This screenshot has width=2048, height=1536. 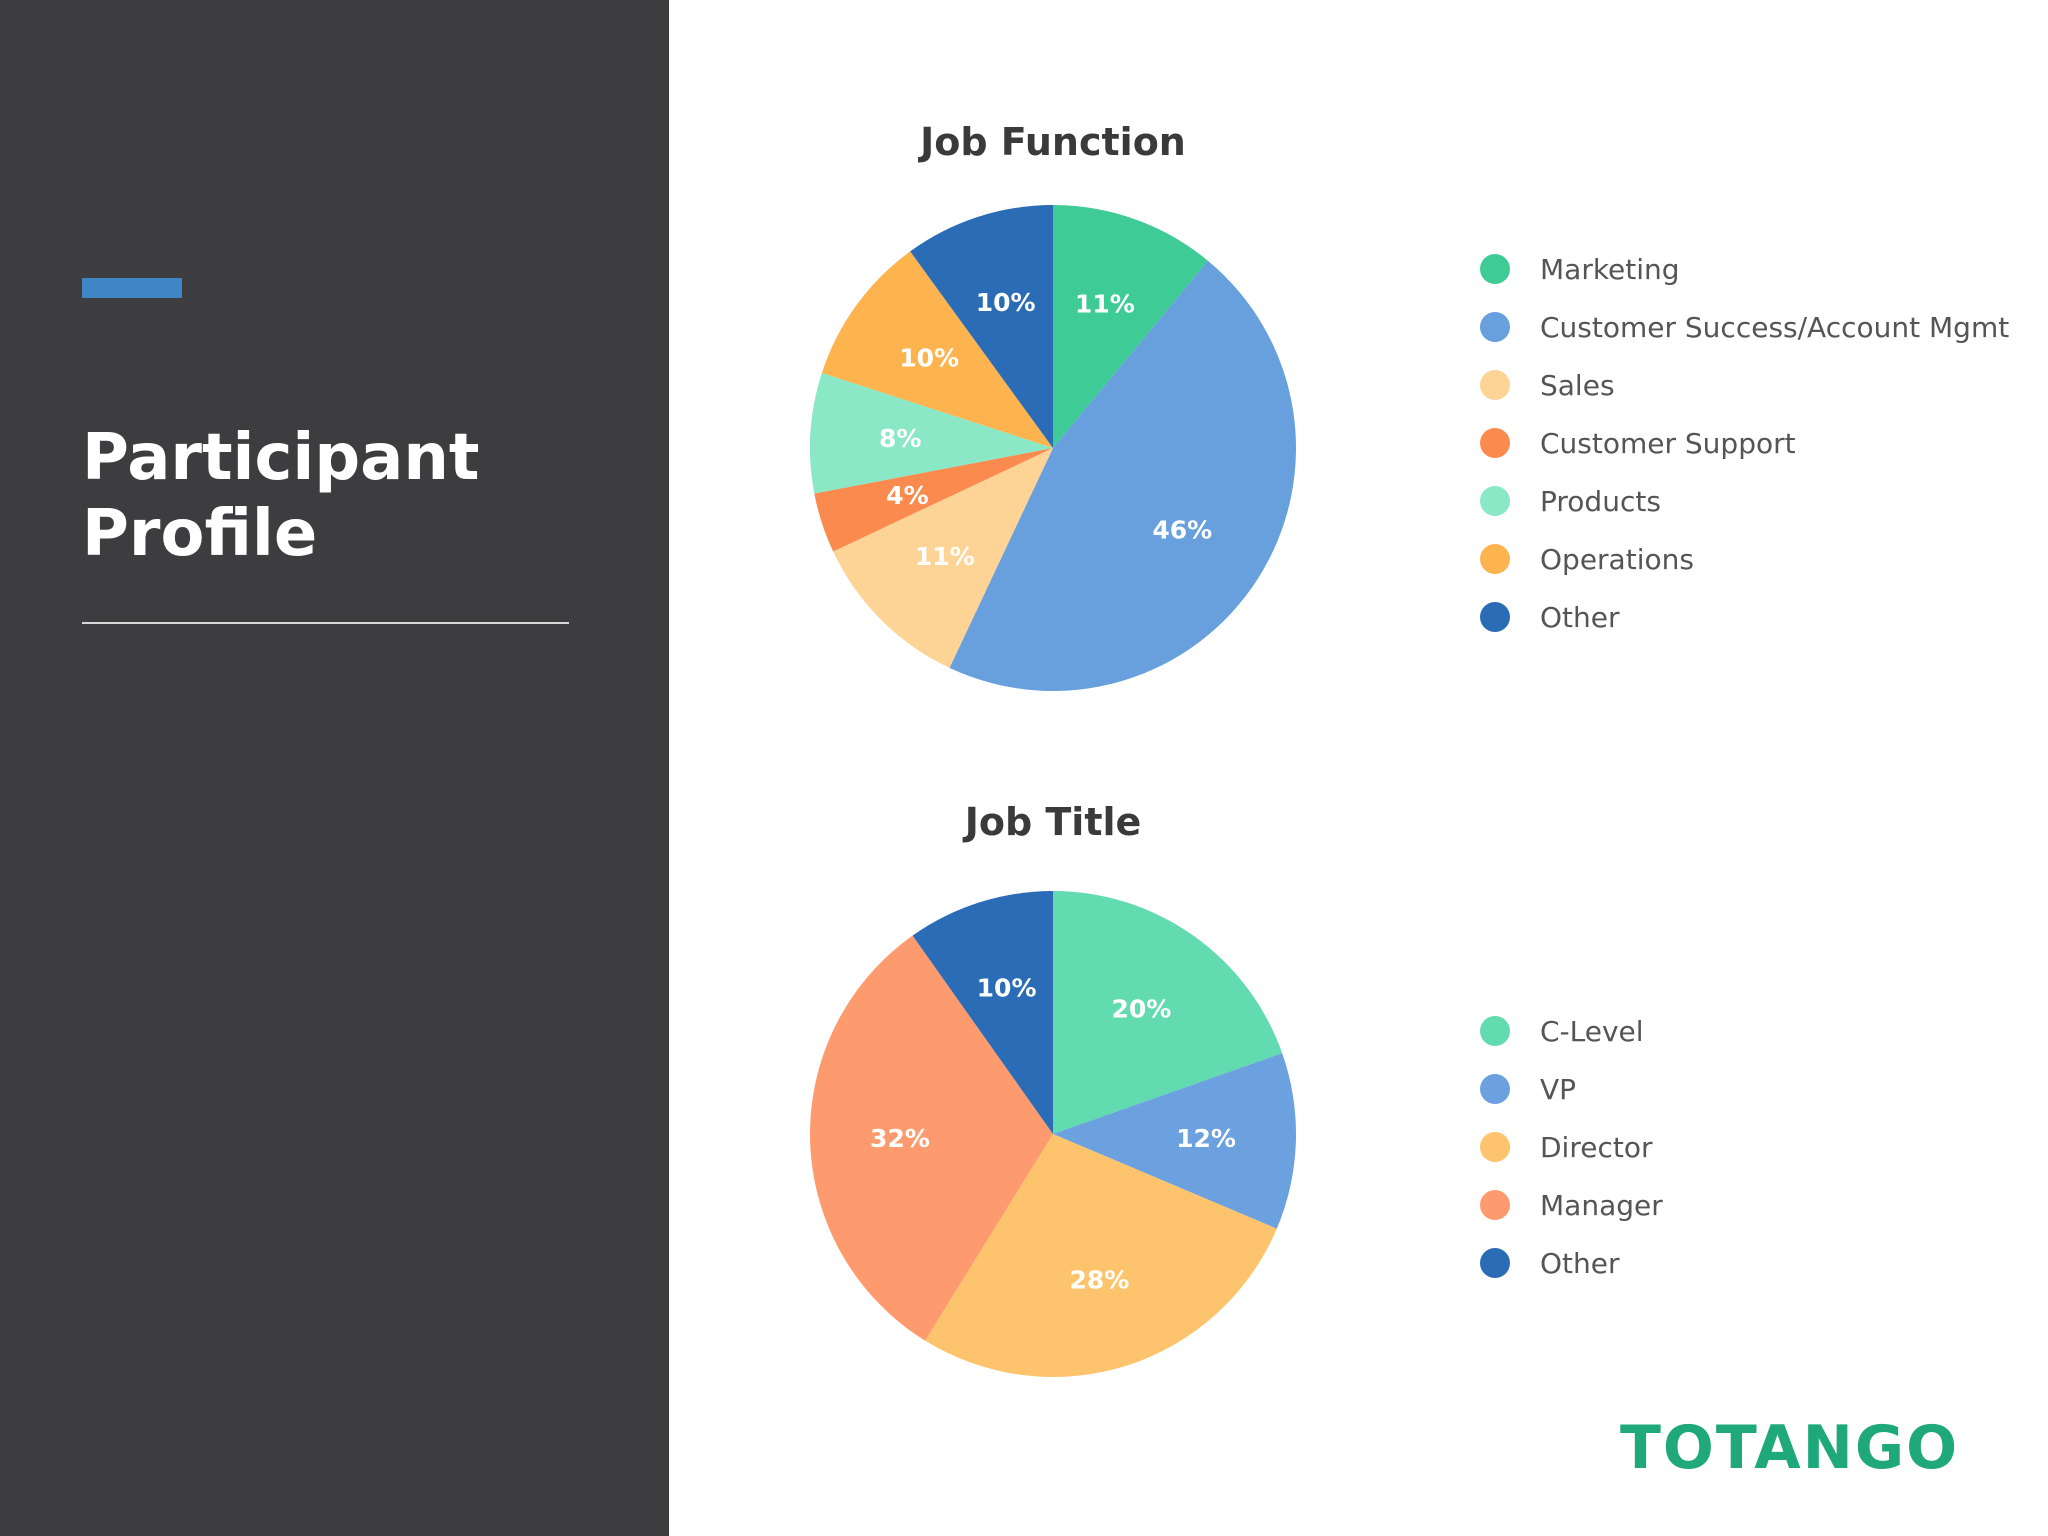 I want to click on job-title-legend-item-c-level: C-Level, so click(x=1571, y=1031).